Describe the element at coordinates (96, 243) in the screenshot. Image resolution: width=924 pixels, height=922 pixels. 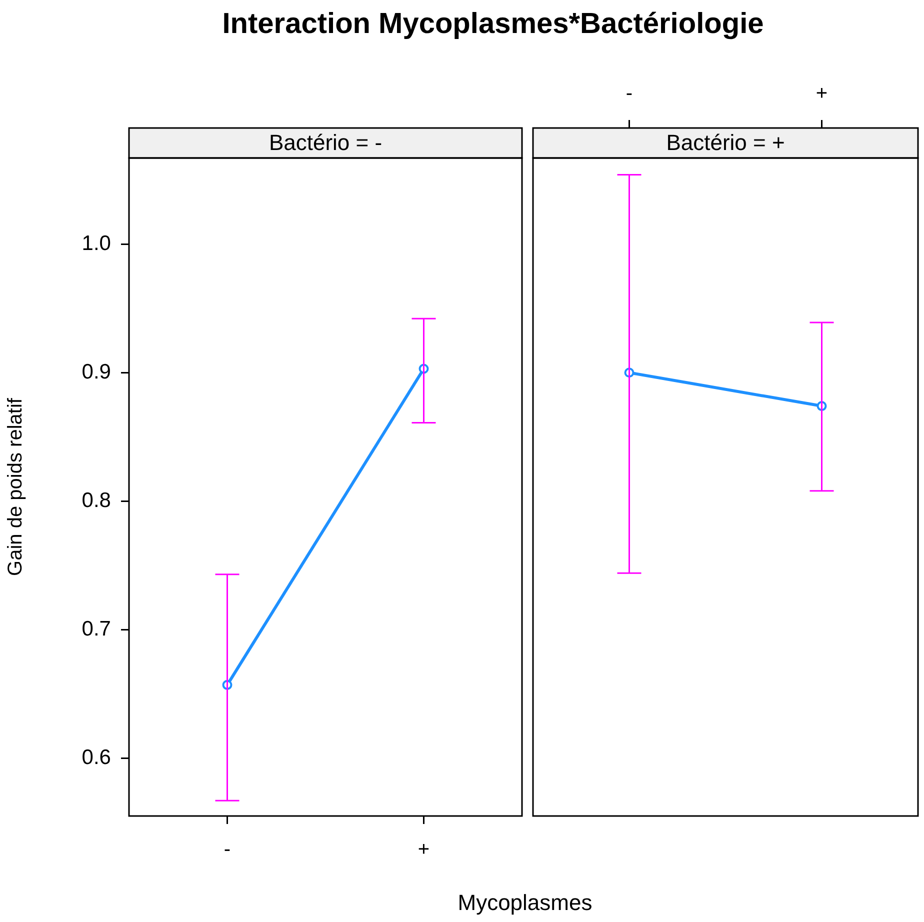
I see `y-tick-label: 1.0` at that location.